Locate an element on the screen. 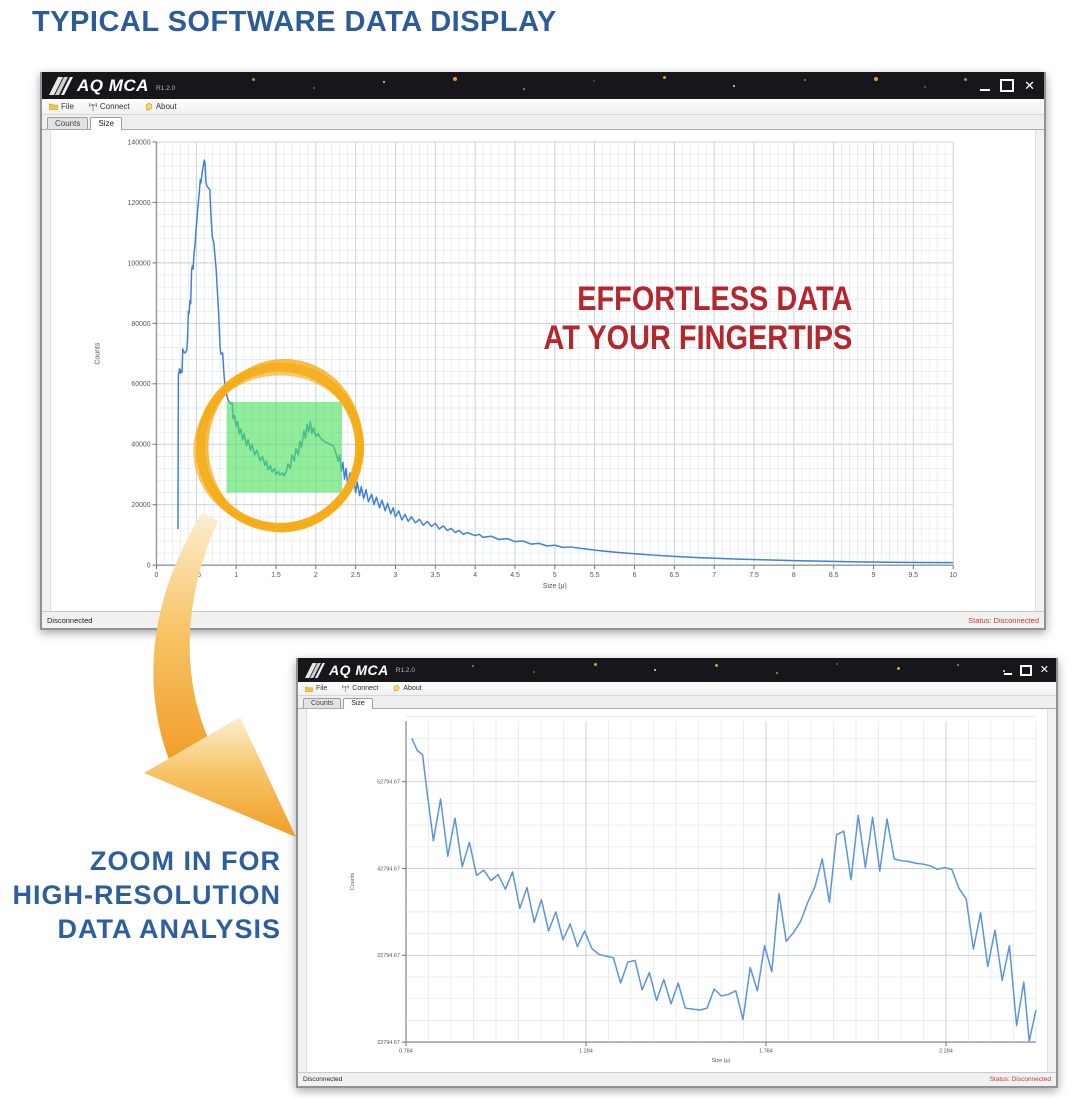  svg-text: 8.5 is located at coordinates (834, 575).